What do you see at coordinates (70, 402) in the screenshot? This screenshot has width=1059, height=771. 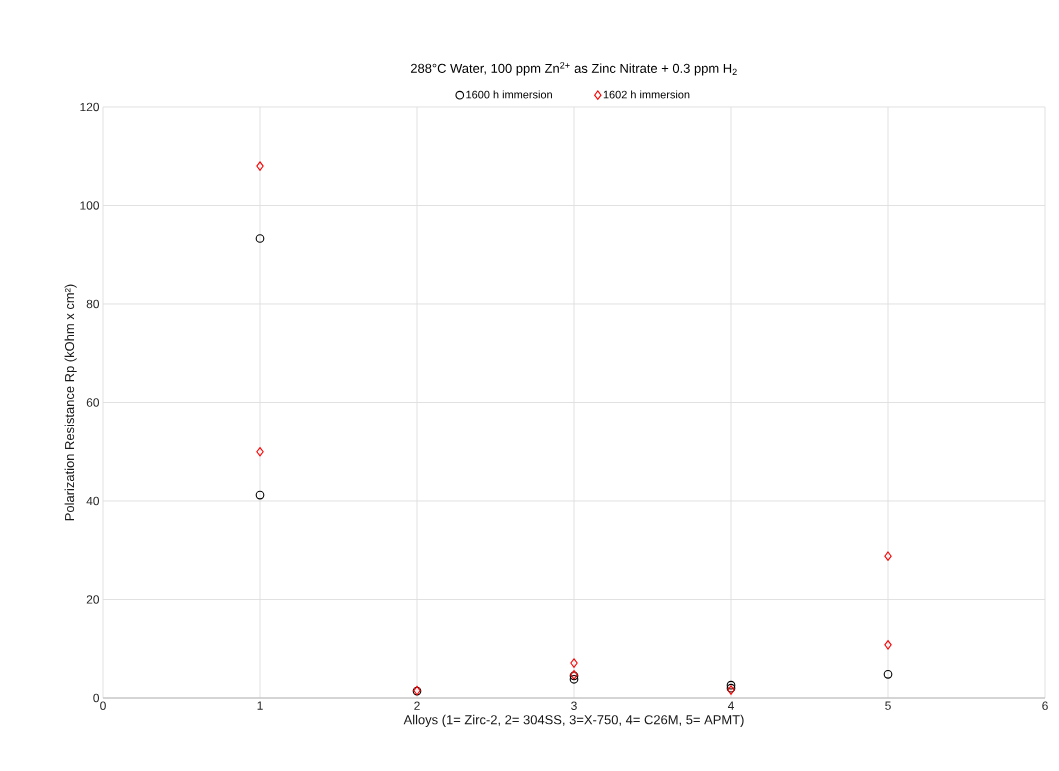 I see `y-axis-title: Polarization Resistance Rp (kOhm x cm²)` at bounding box center [70, 402].